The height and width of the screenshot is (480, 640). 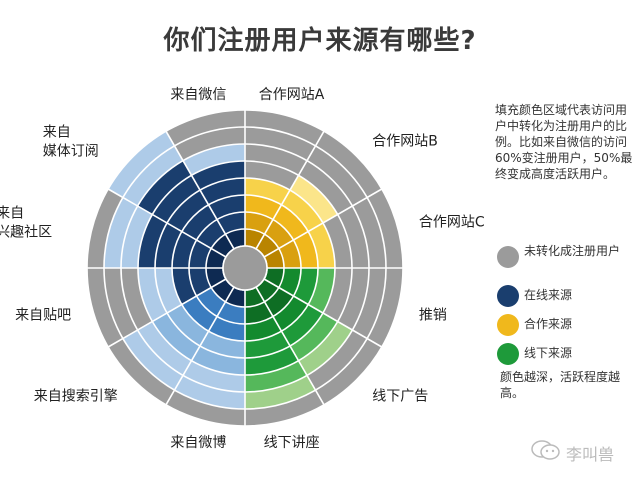 I want to click on navy-dot-icon, so click(x=508, y=296).